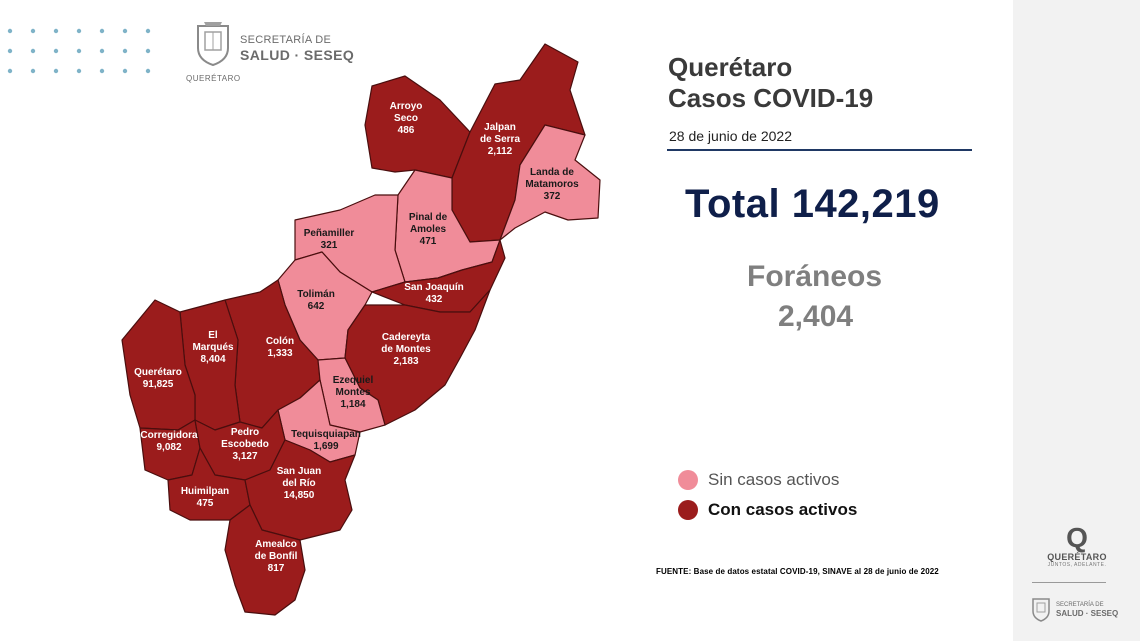 The width and height of the screenshot is (1140, 641). What do you see at coordinates (730, 136) in the screenshot?
I see `report-date: 28 de junio de 2022` at bounding box center [730, 136].